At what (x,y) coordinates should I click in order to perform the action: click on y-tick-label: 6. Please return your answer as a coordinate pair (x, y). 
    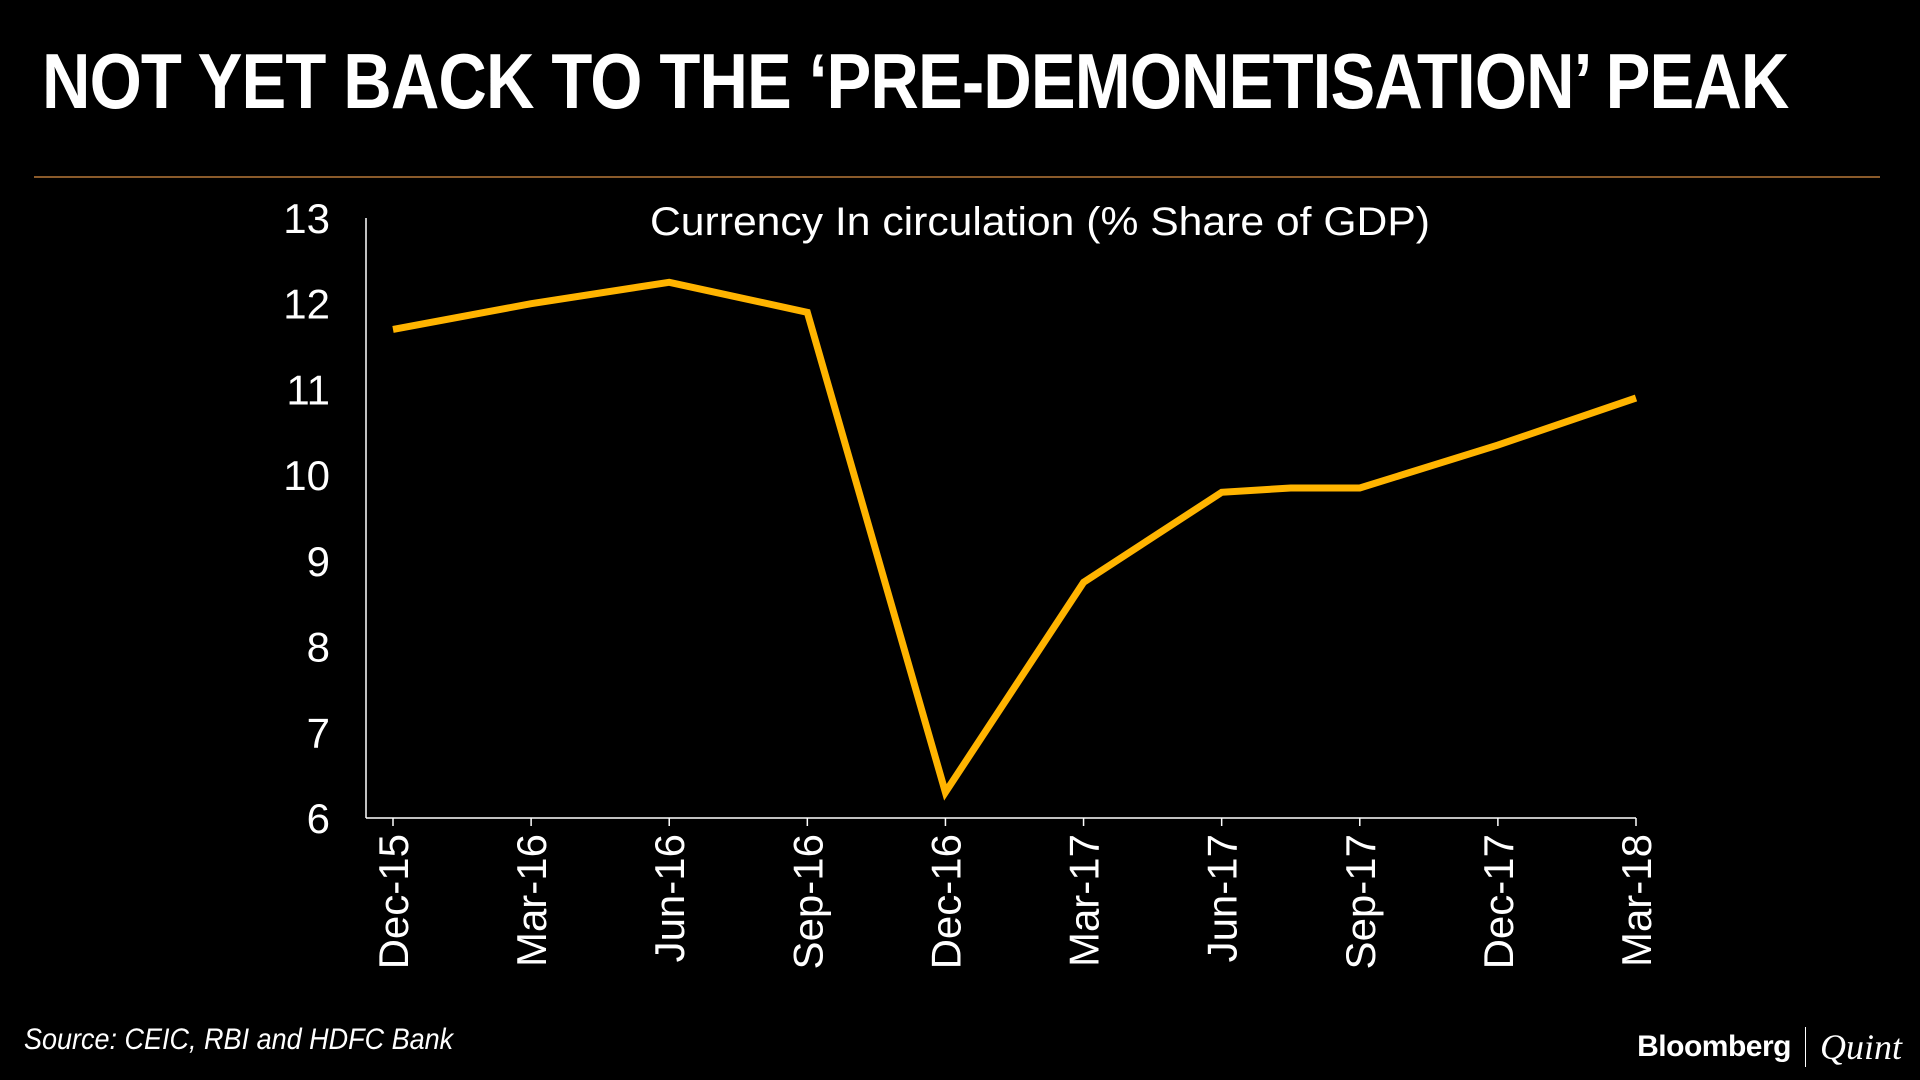
    Looking at the image, I should click on (318, 818).